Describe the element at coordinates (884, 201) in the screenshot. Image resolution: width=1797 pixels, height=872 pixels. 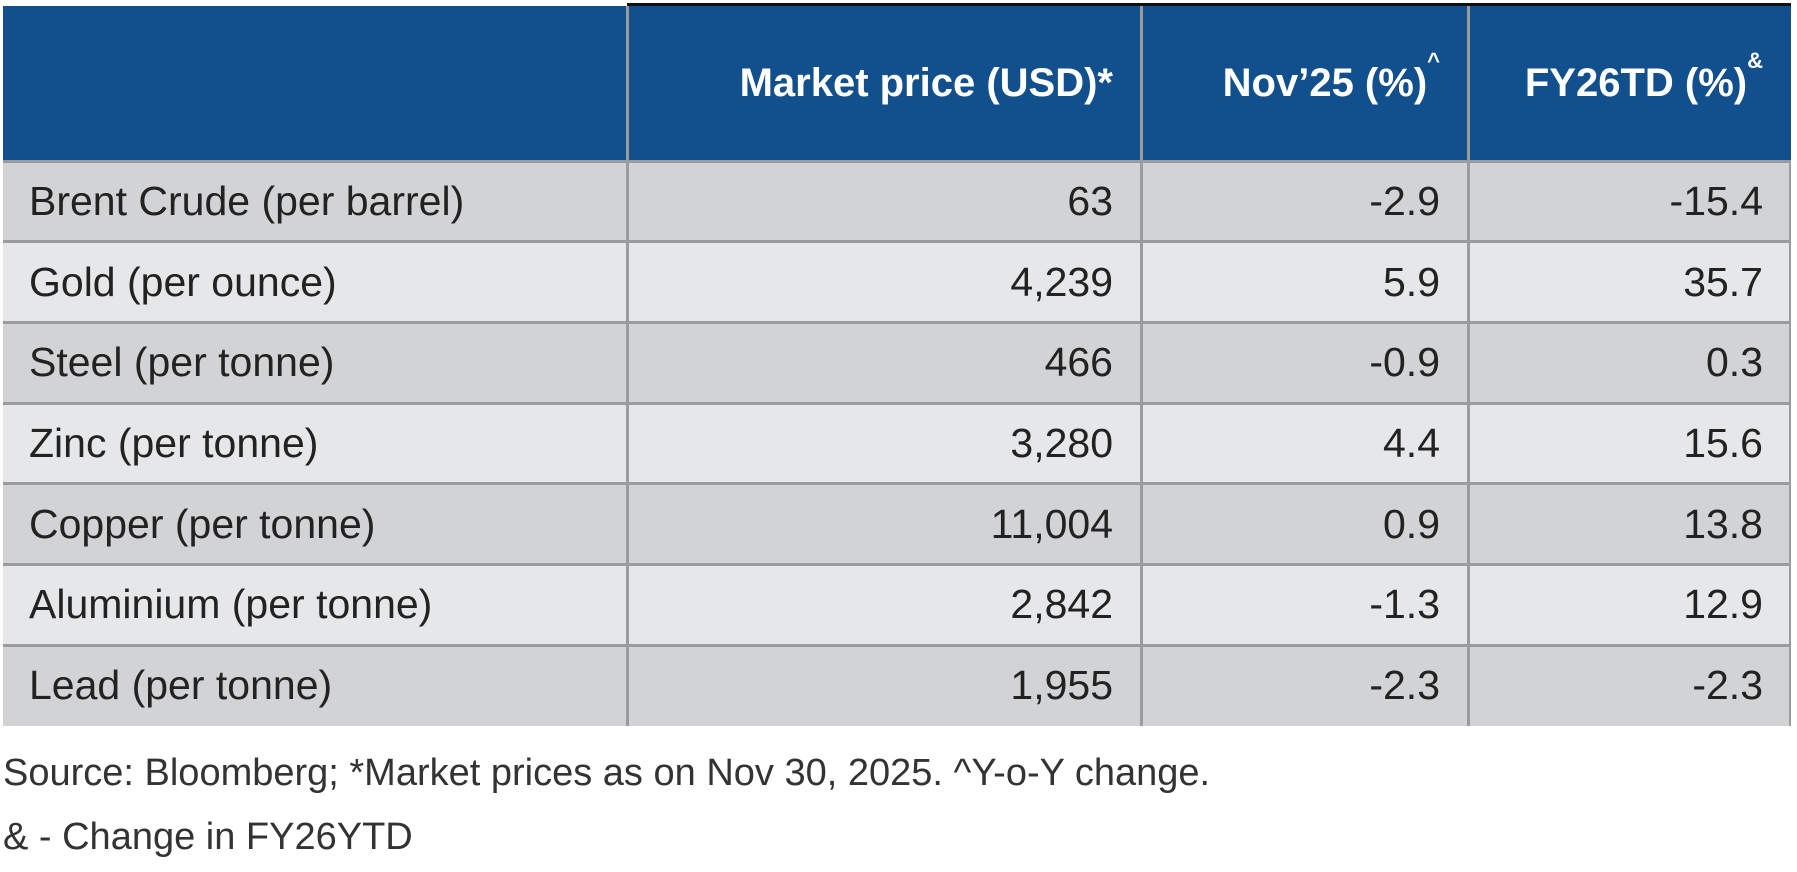
I see `value-cell: 63` at that location.